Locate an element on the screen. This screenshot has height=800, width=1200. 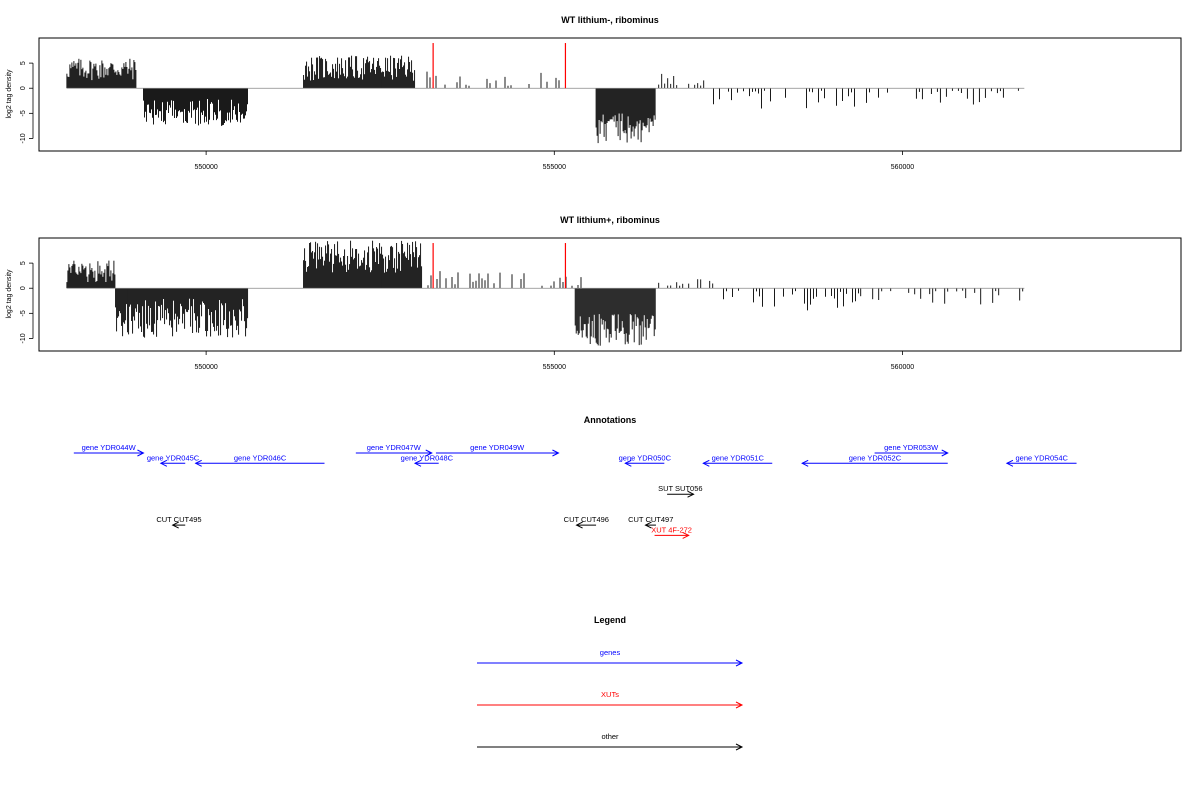
feature-label: gene YDR053W is located at coordinates (911, 447).